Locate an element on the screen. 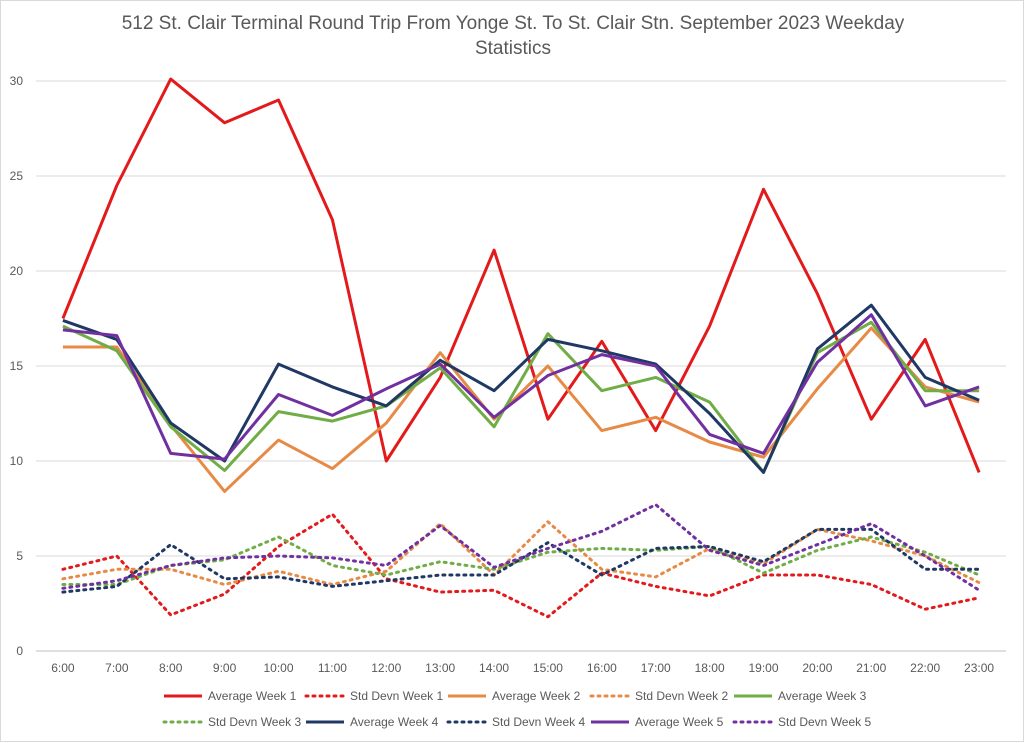 The image size is (1024, 743). x-tick-label: 18:00 is located at coordinates (710, 668).